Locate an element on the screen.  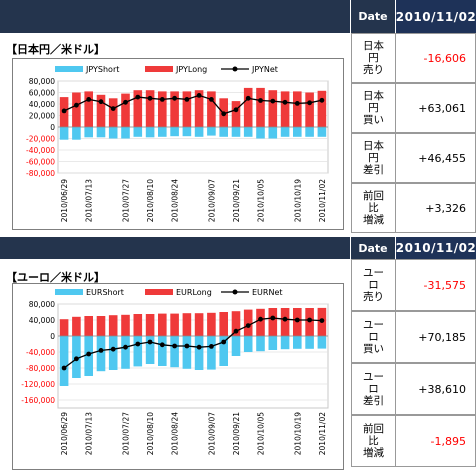
eur-row-label: ユーロ買い is located at coordinates (373, 337).